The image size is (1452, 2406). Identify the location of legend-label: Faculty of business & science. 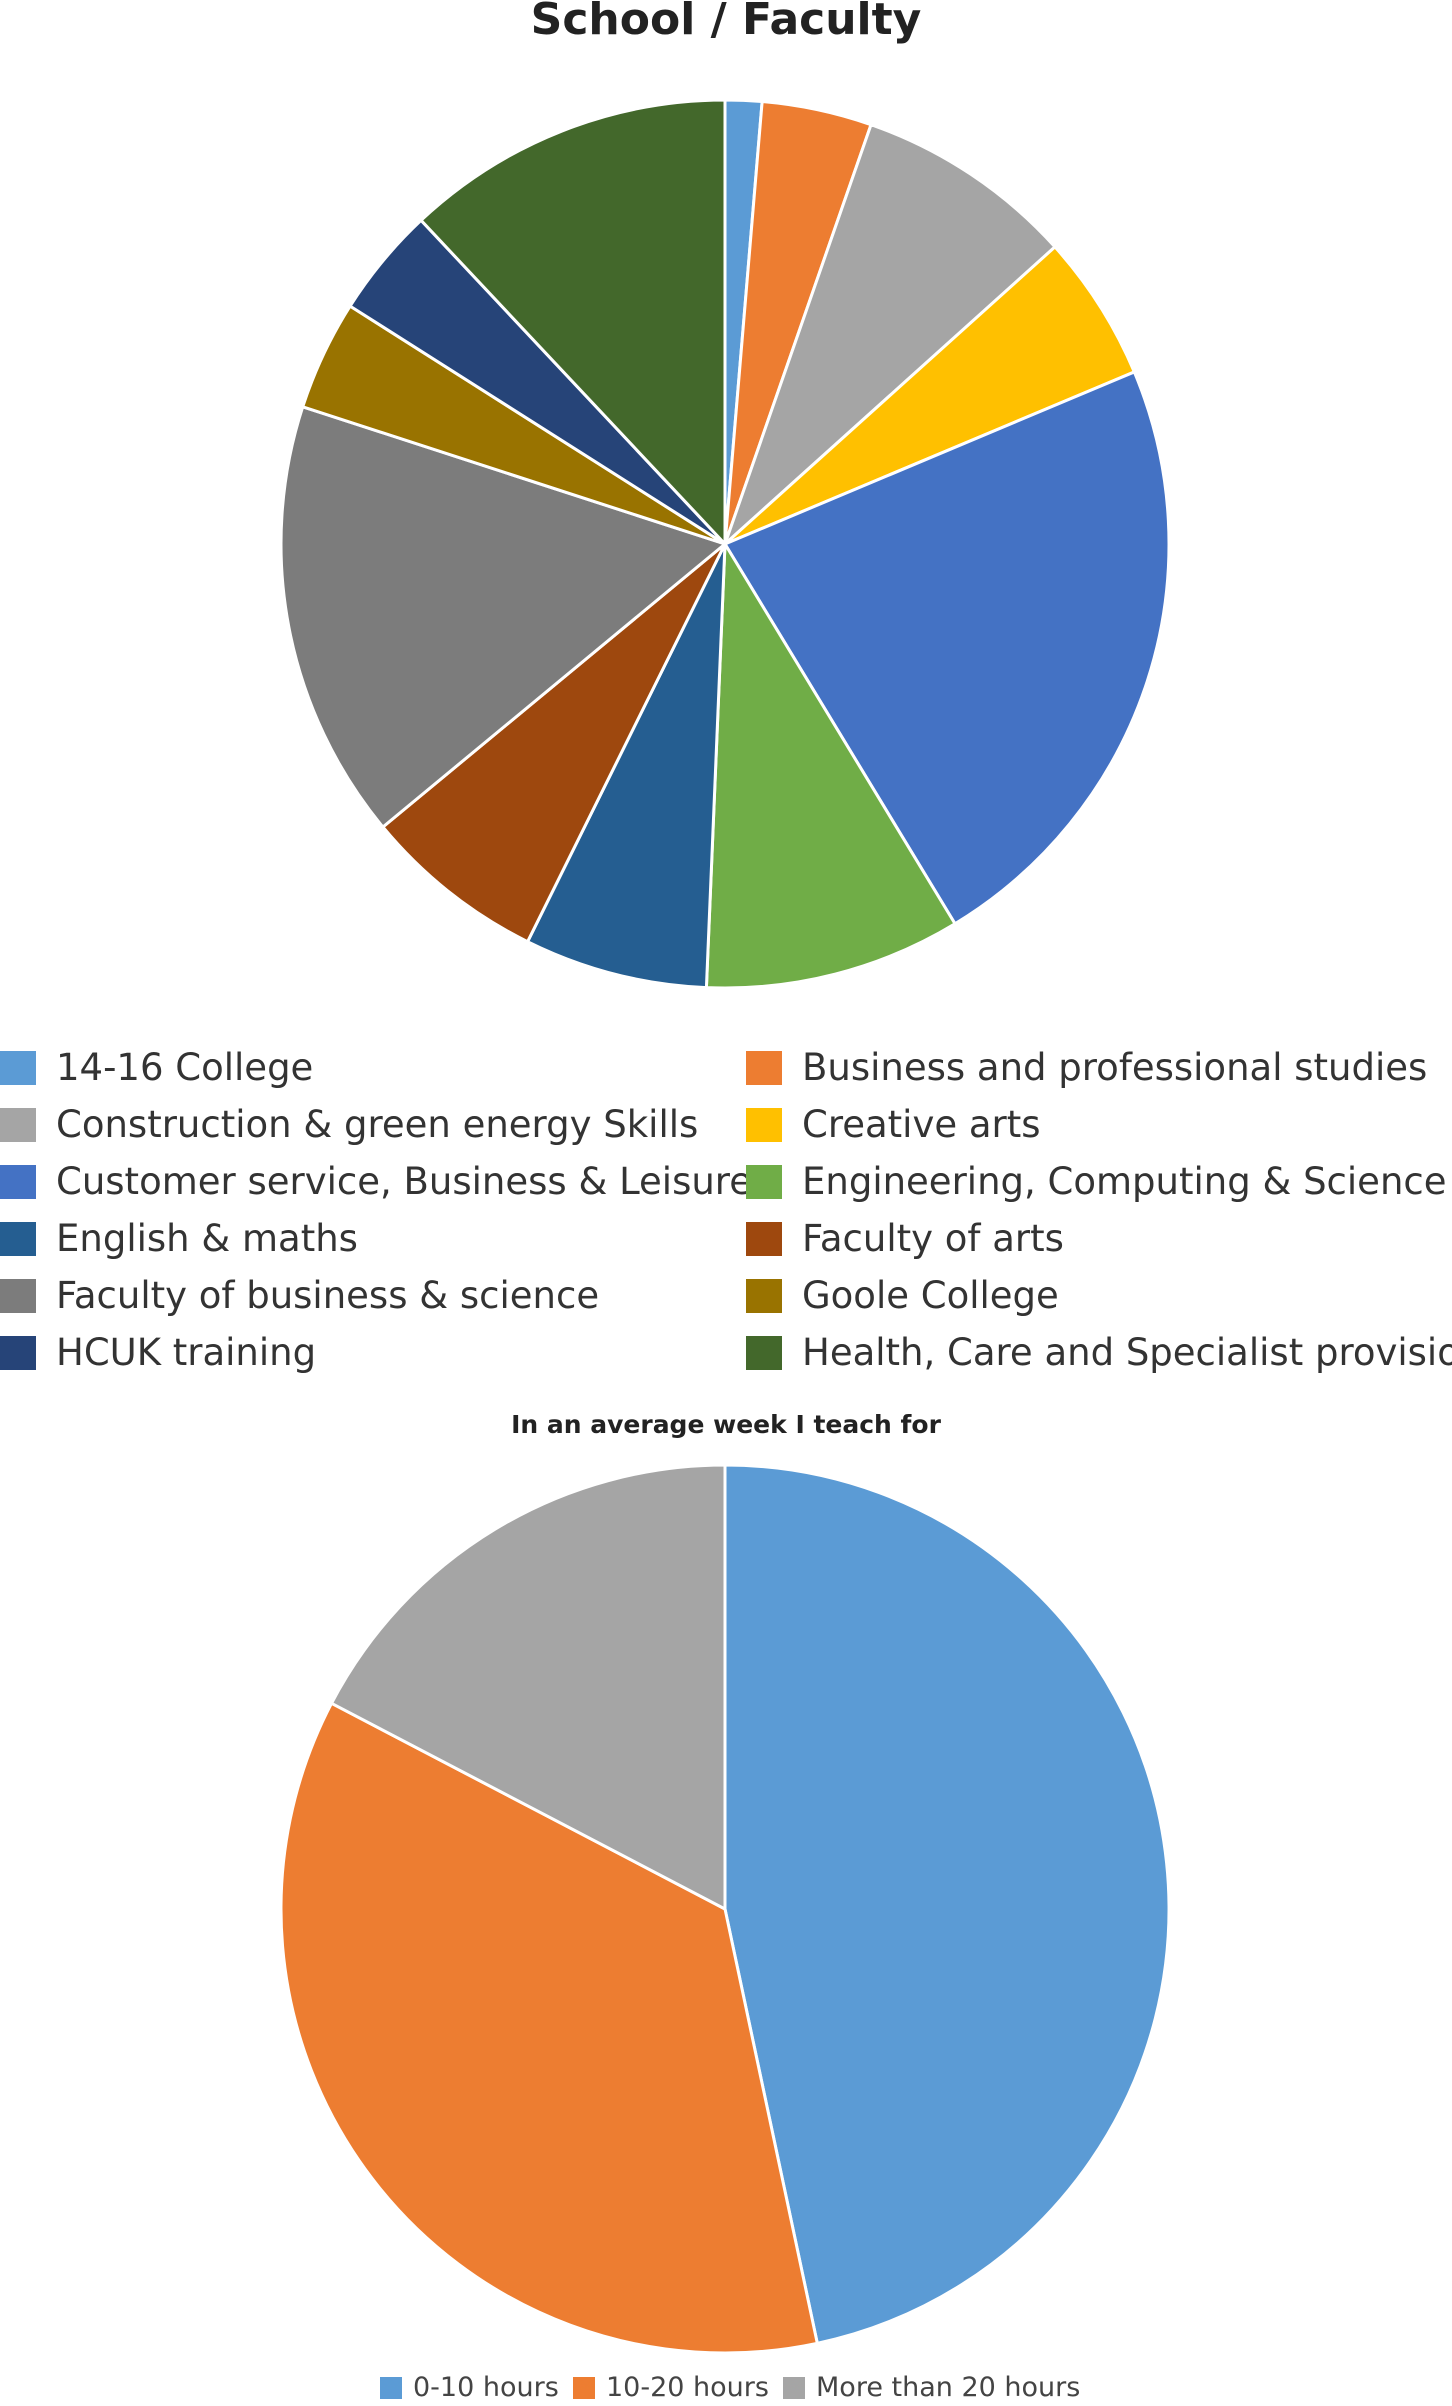
(328, 1295).